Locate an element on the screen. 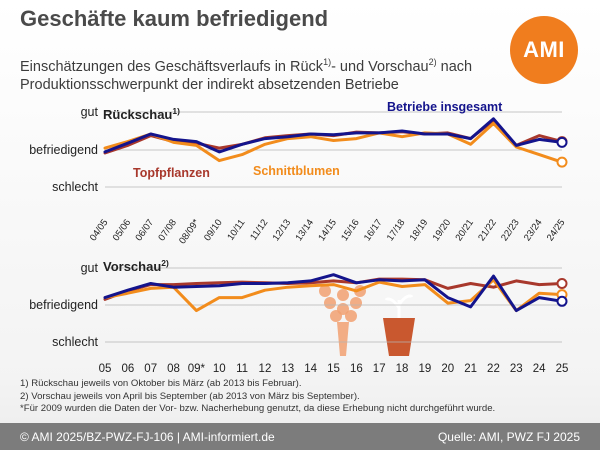 The height and width of the screenshot is (450, 600). x-tick-label: 09/10 is located at coordinates (213, 230).